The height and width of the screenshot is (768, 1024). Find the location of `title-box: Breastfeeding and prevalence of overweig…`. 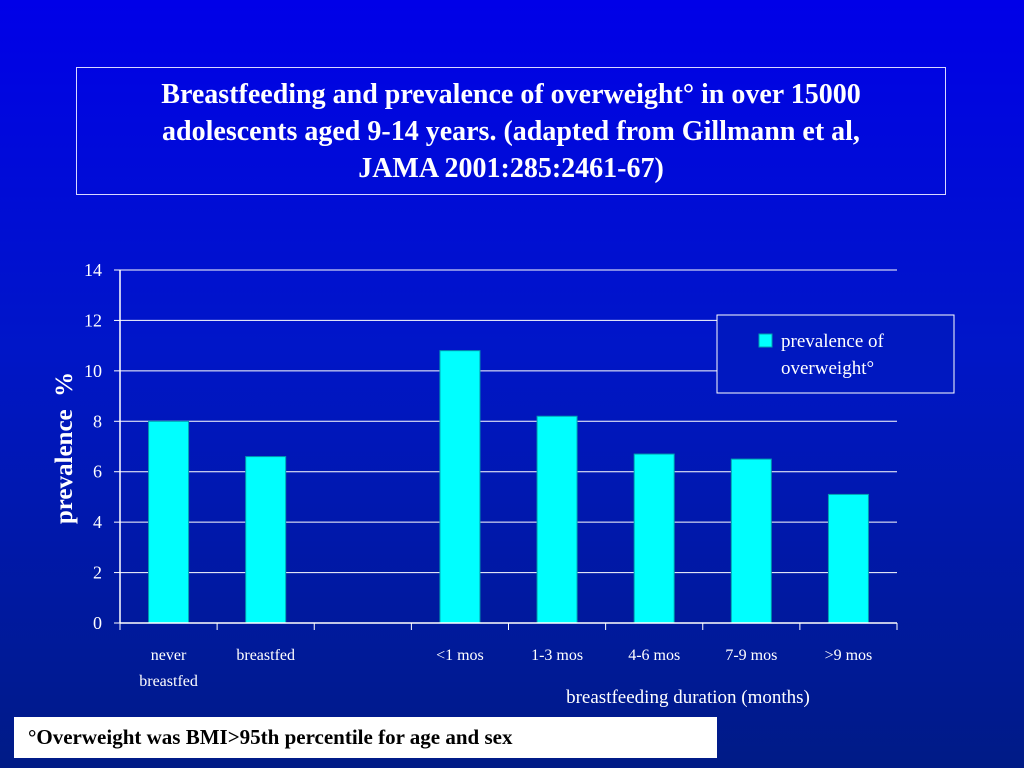

title-box: Breastfeeding and prevalence of overweig… is located at coordinates (511, 131).